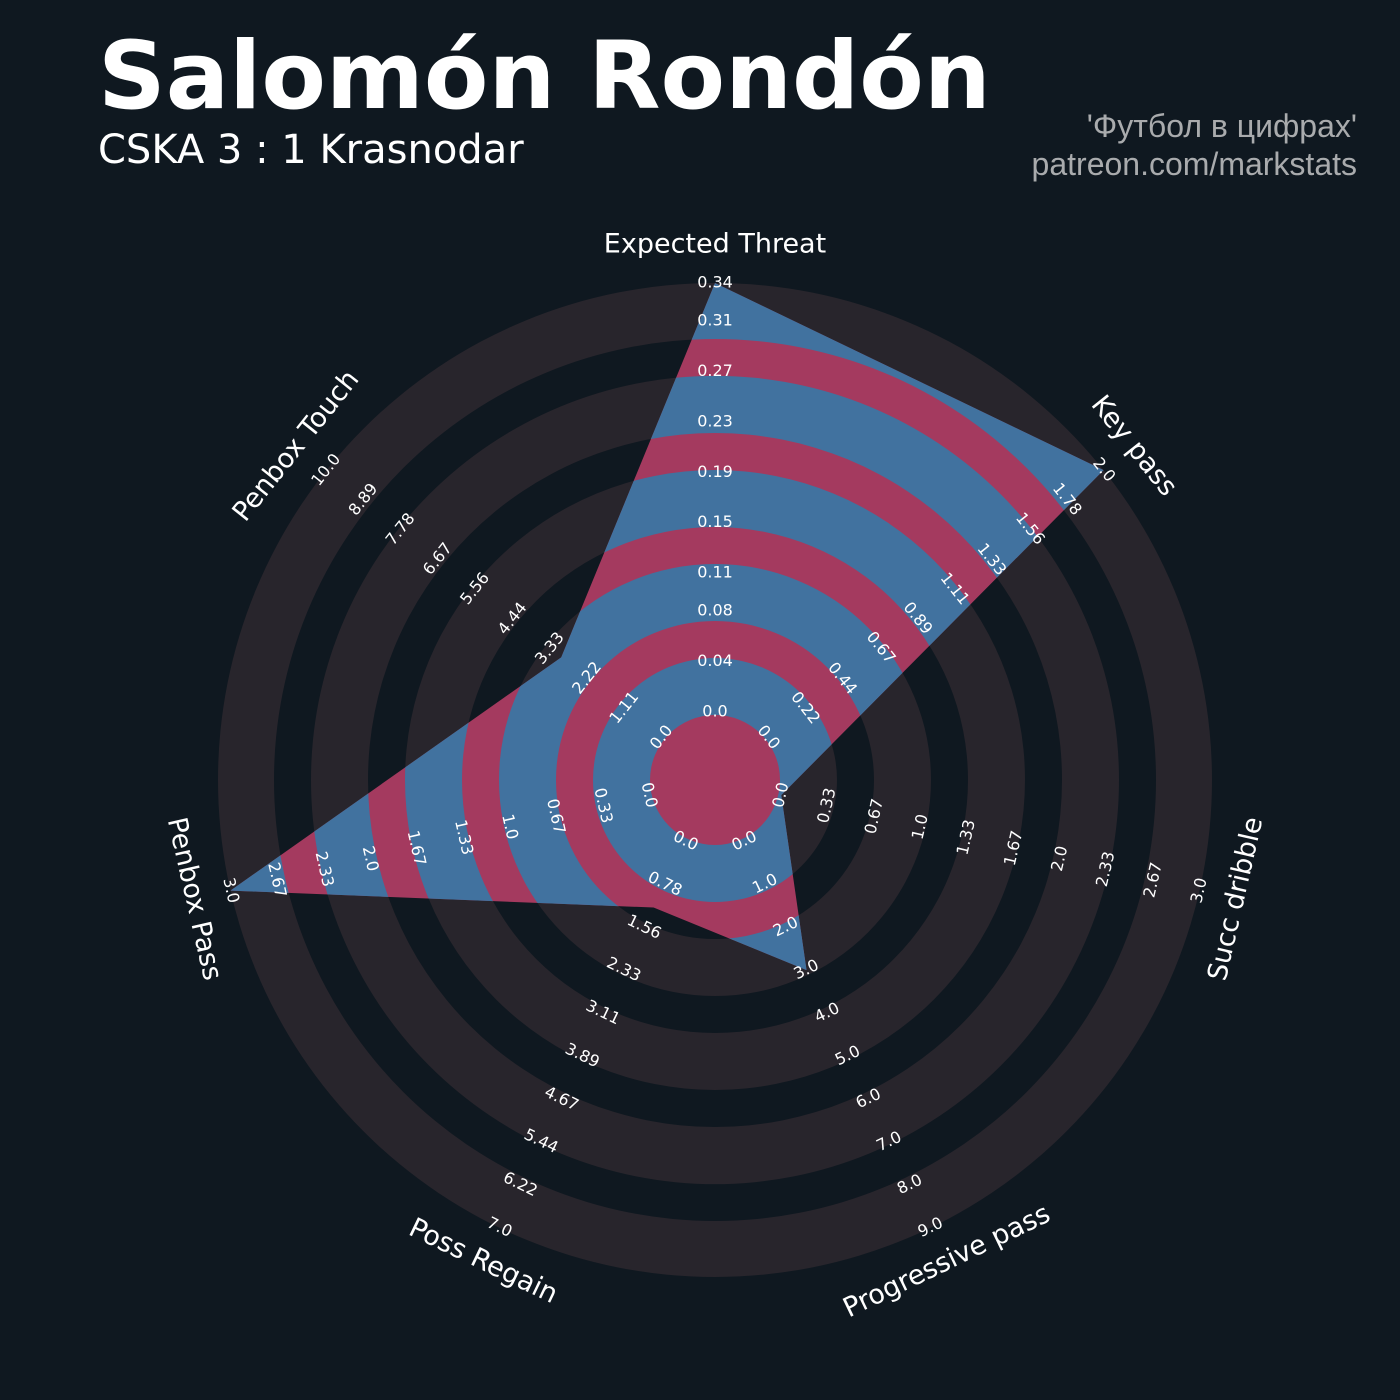  Describe the element at coordinates (715, 660) in the screenshot. I see `tick-label: 0.04` at that location.